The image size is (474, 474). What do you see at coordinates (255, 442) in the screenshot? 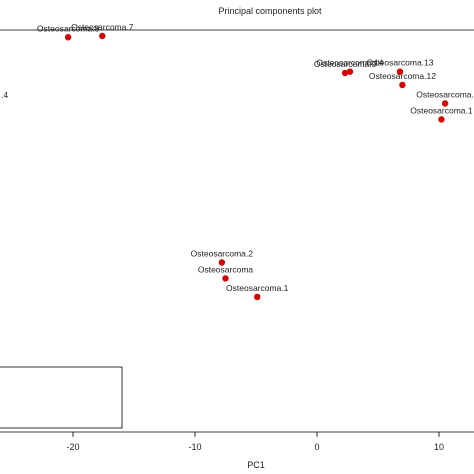
I see `x-axis-ticks: -20 -10 0 10` at bounding box center [255, 442].